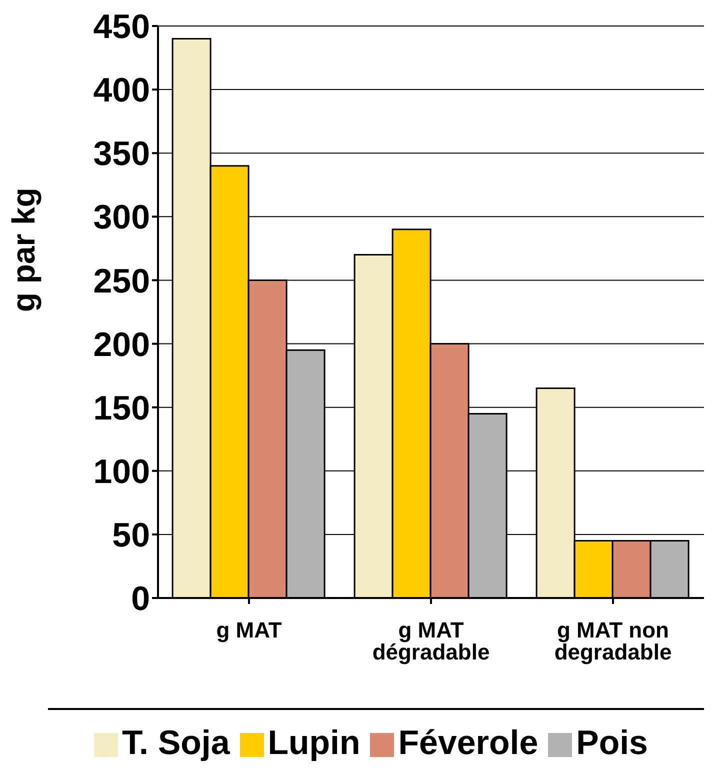 This screenshot has height=781, width=715. What do you see at coordinates (140, 599) in the screenshot?
I see `y-tick-label: 0` at bounding box center [140, 599].